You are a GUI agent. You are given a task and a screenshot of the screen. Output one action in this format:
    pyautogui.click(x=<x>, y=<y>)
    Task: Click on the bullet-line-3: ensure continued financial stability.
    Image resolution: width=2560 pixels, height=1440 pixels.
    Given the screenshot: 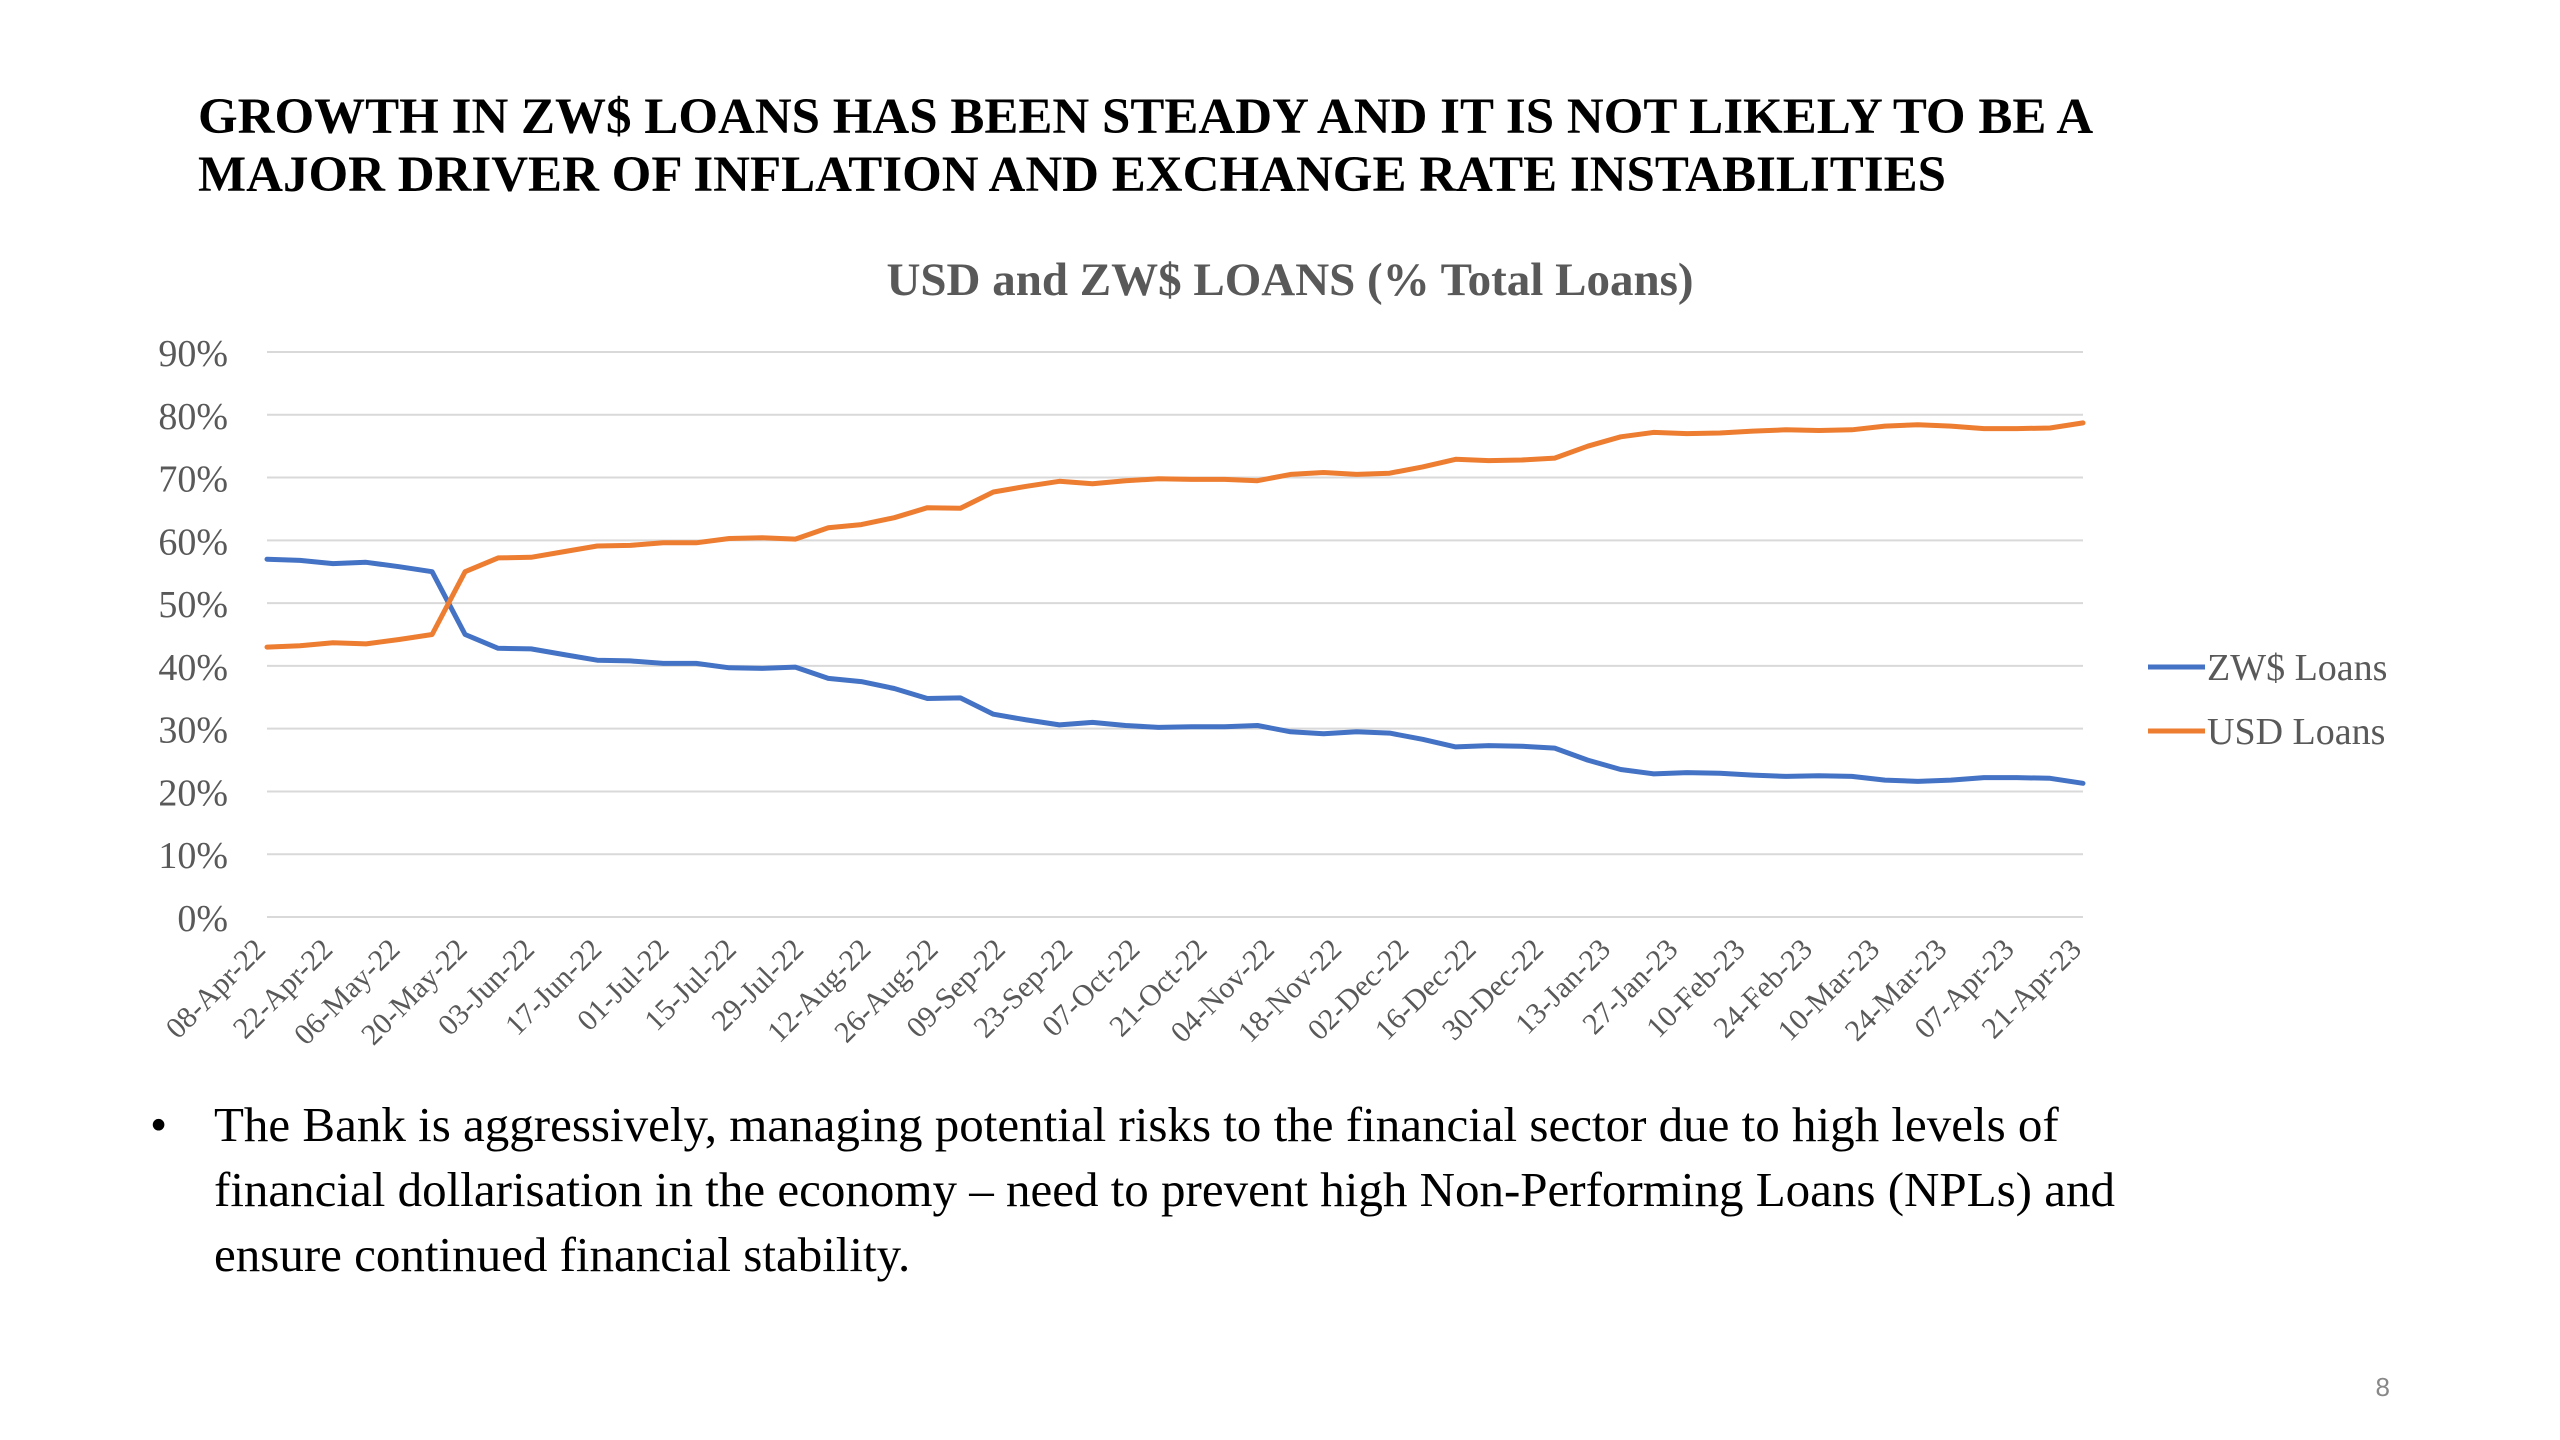 What is the action you would take?
    pyautogui.click(x=562, y=1254)
    